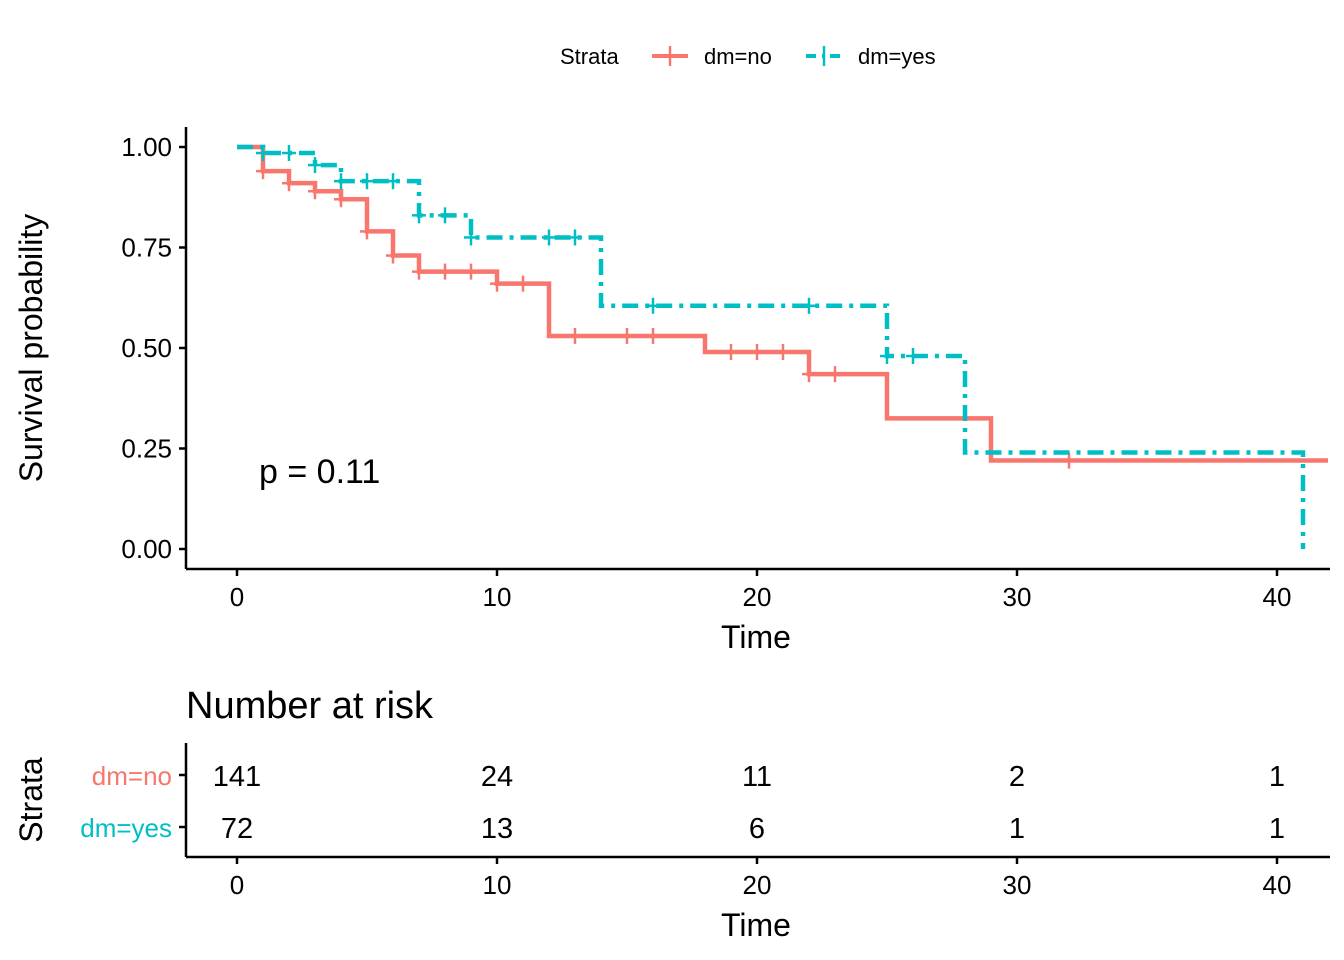 Image resolution: width=1344 pixels, height=960 pixels. What do you see at coordinates (497, 597) in the screenshot?
I see `x-tick-label: 10` at bounding box center [497, 597].